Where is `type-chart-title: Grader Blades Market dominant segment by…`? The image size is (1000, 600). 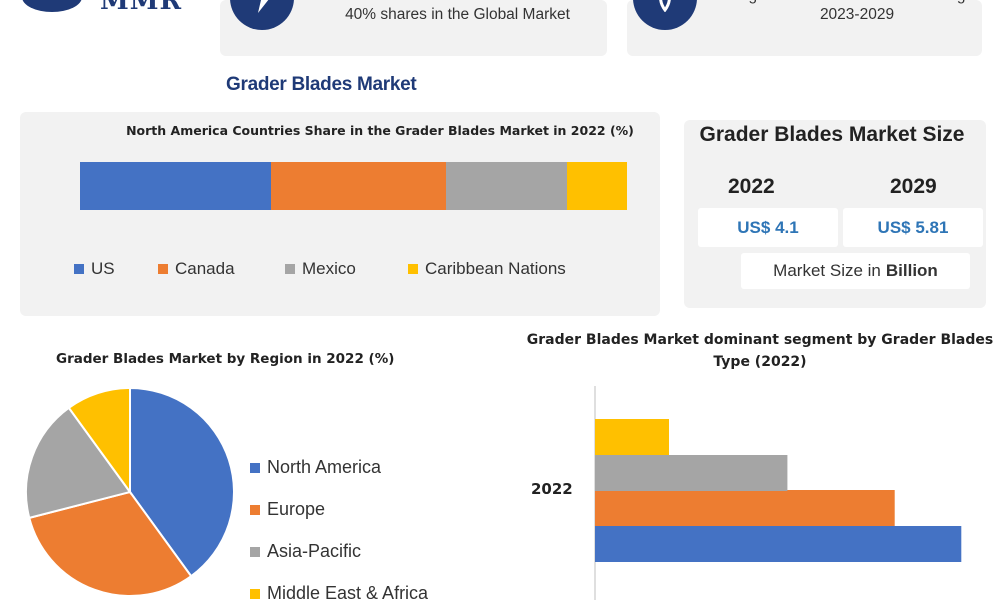
type-chart-title: Grader Blades Market dominant segment by… is located at coordinates (760, 351).